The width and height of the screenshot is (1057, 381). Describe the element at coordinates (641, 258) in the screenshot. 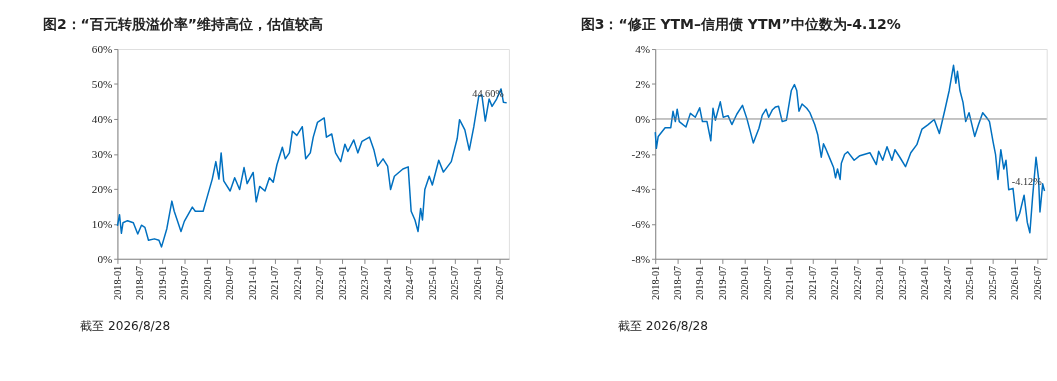

I see `y-tick-label: -8%` at that location.